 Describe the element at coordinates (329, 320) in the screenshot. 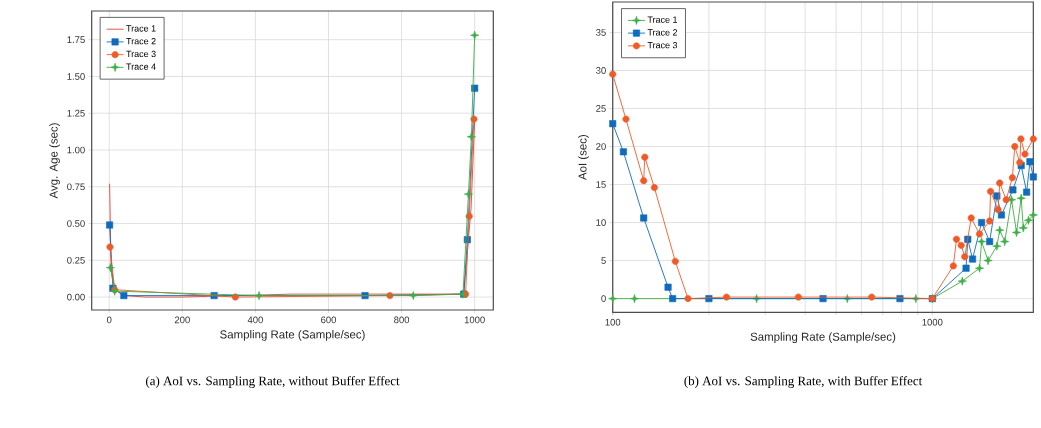

I see `x-tick-label: 600` at that location.